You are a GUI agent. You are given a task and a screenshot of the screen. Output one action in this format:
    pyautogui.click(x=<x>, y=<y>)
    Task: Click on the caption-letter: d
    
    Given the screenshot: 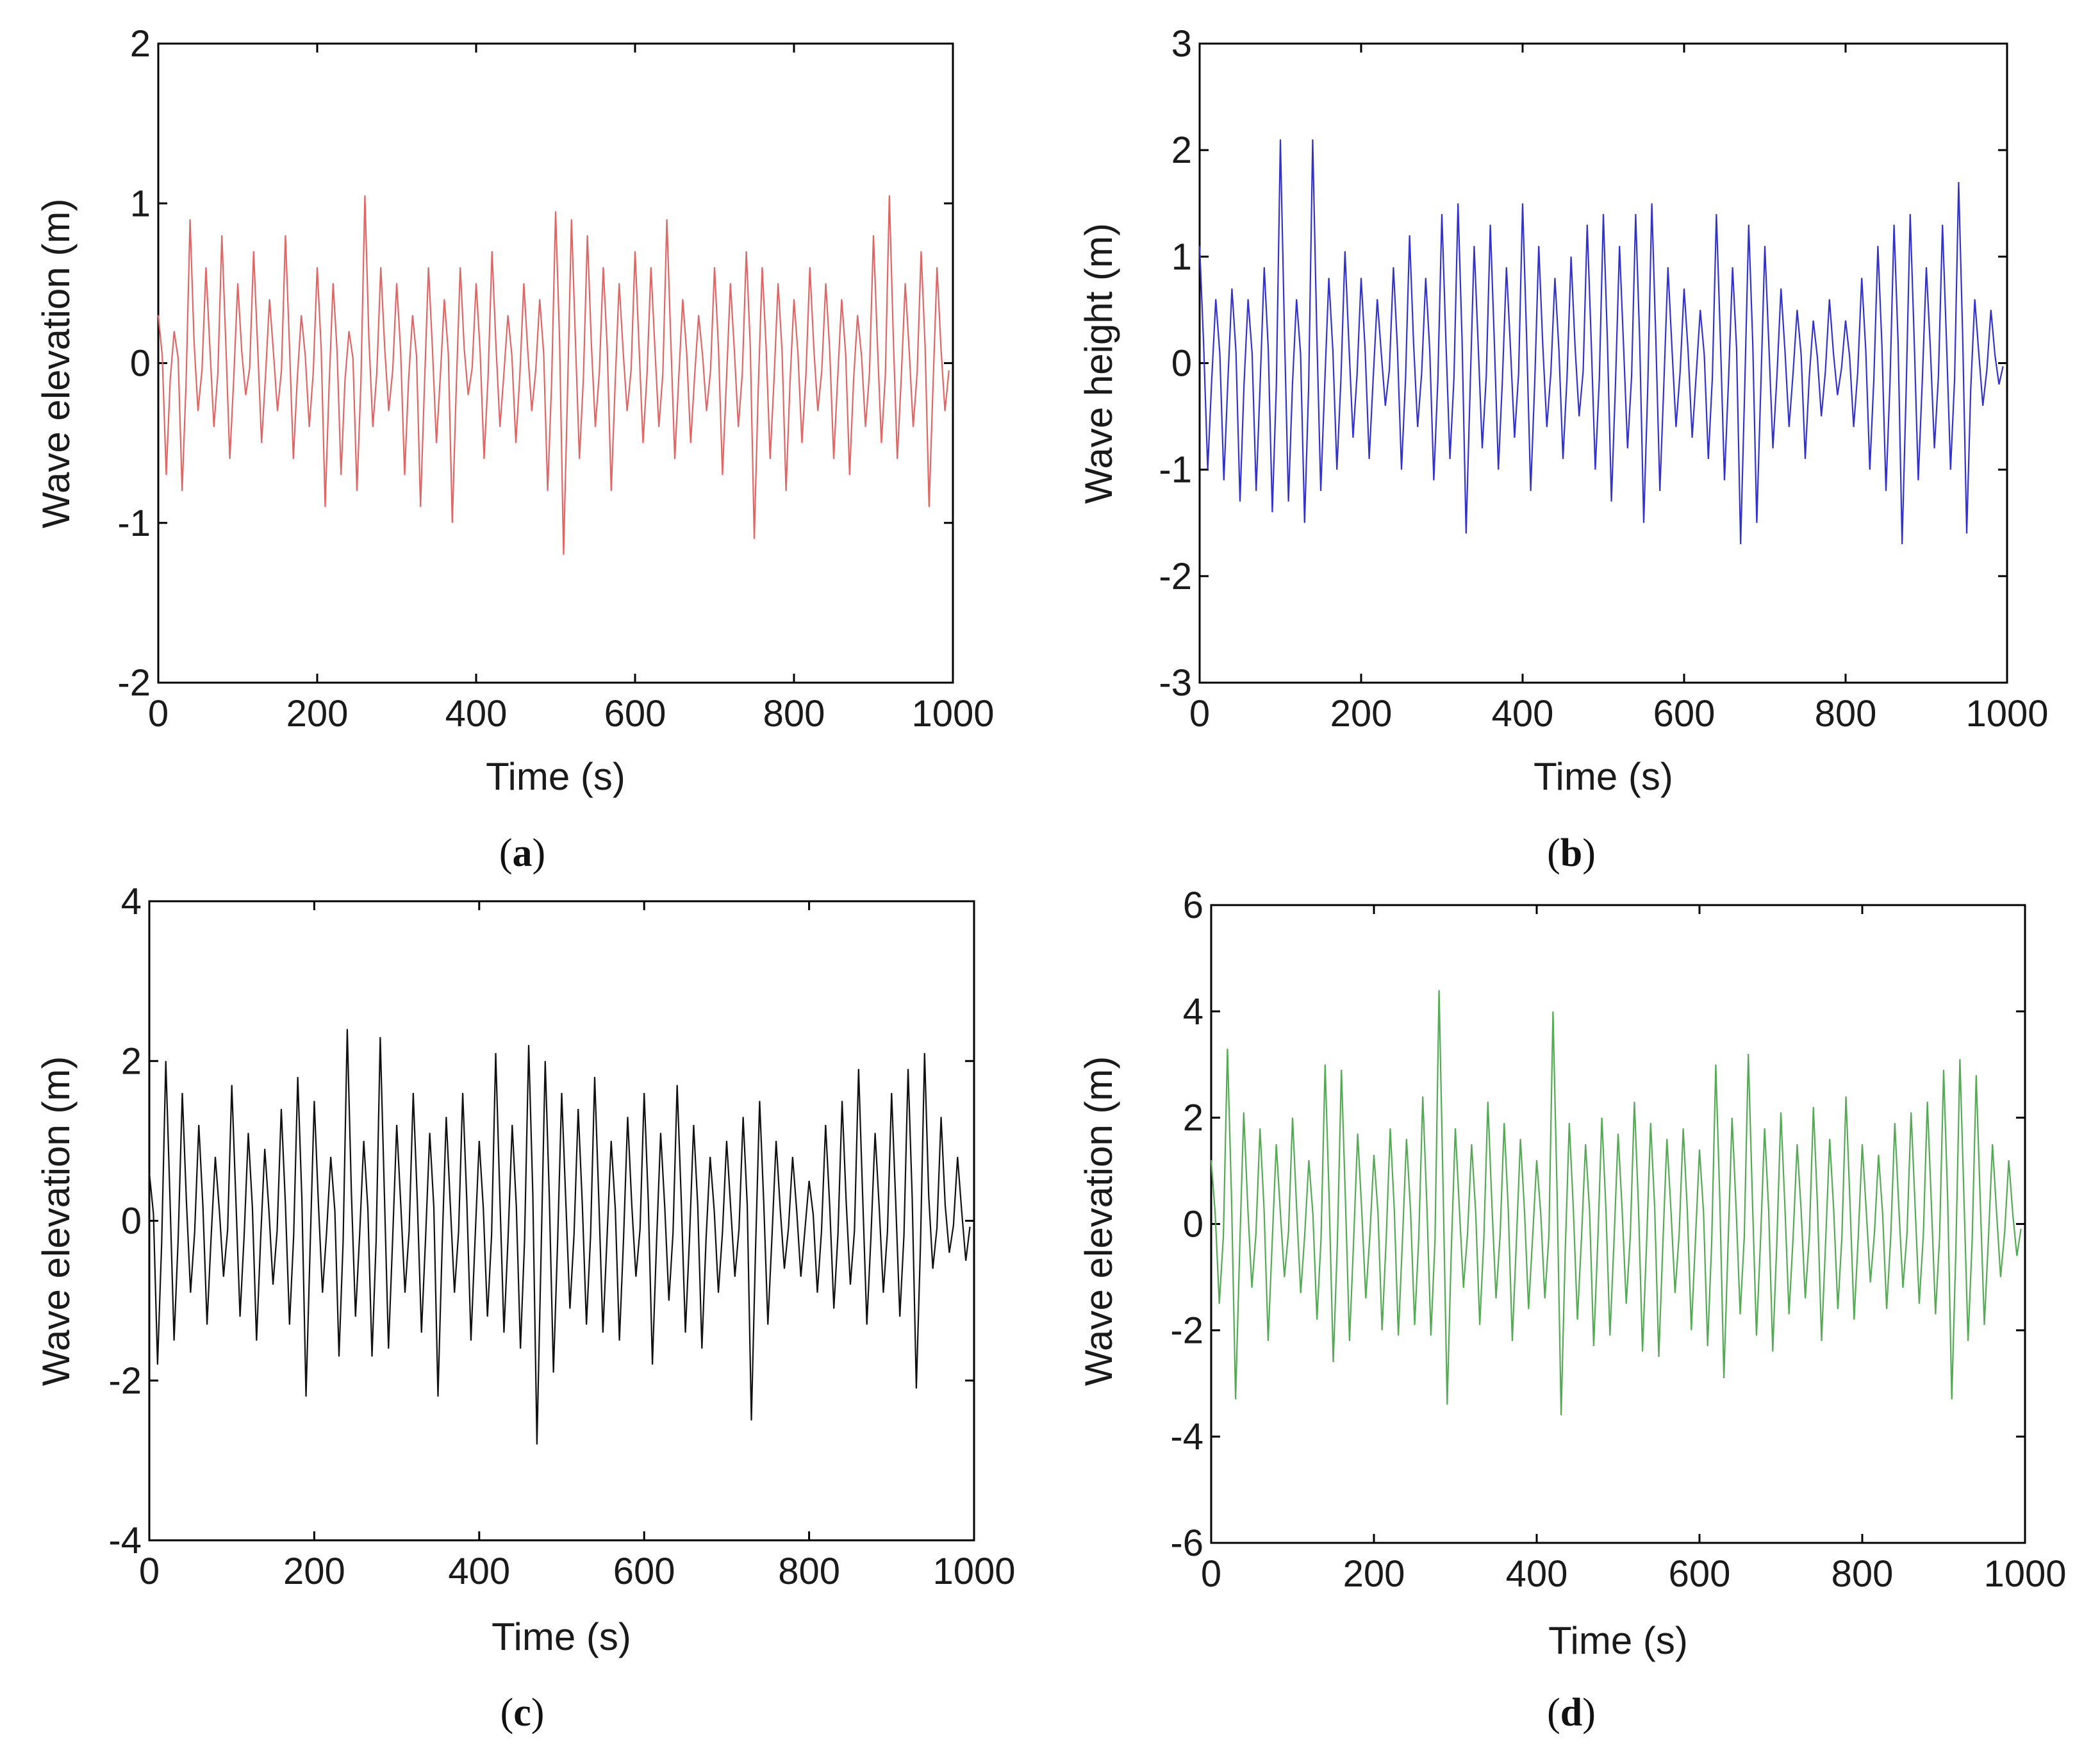 What is the action you would take?
    pyautogui.click(x=1571, y=1713)
    